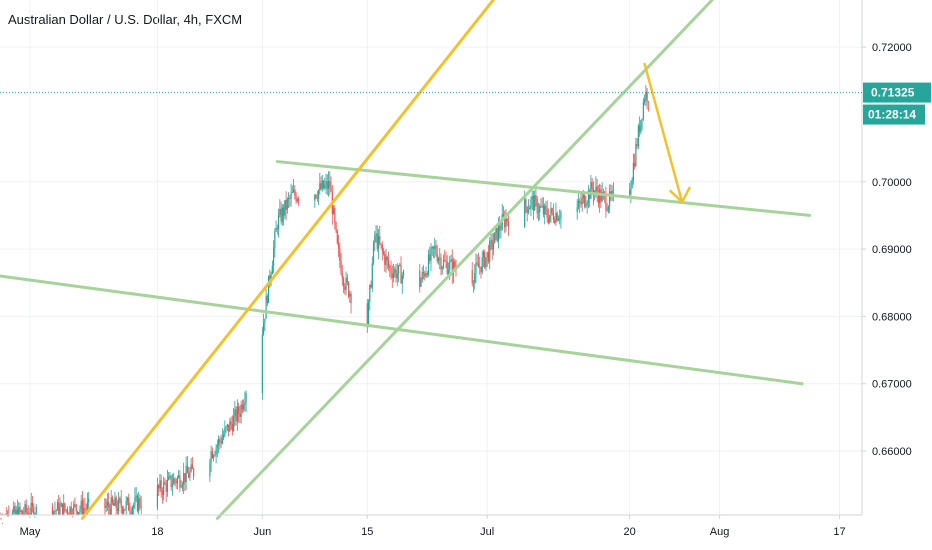 Image resolution: width=932 pixels, height=550 pixels. What do you see at coordinates (367, 532) in the screenshot?
I see `x-tick-label: 15` at bounding box center [367, 532].